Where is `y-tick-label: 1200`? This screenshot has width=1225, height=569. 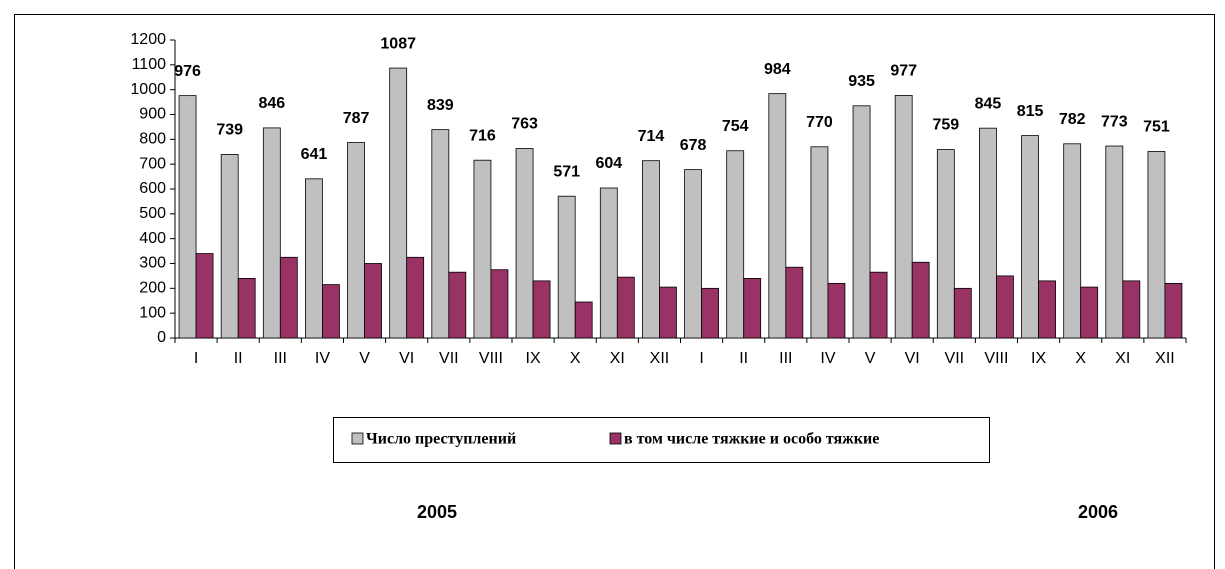
y-tick-label: 1200 is located at coordinates (148, 39).